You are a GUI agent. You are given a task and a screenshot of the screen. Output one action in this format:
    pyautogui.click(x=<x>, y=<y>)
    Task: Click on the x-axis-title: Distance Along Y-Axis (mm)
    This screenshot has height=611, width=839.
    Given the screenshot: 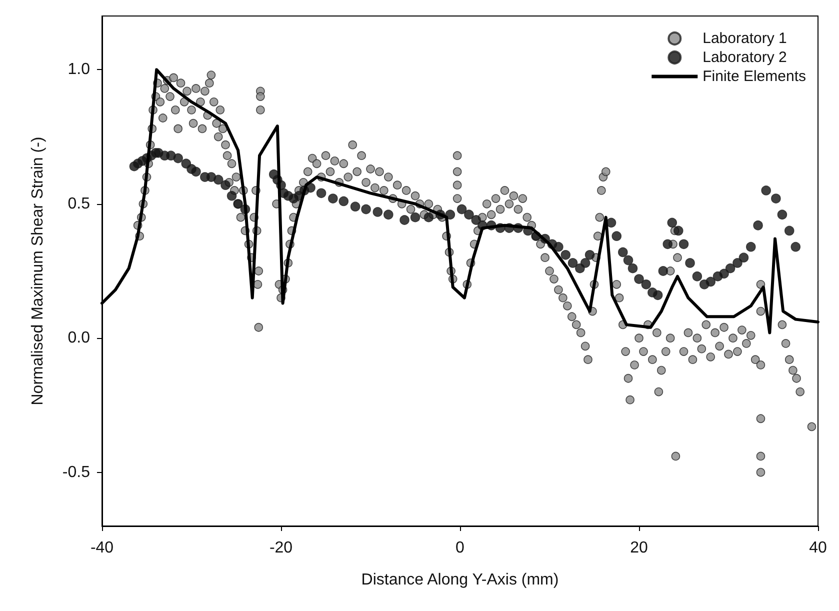 What is the action you would take?
    pyautogui.click(x=460, y=580)
    